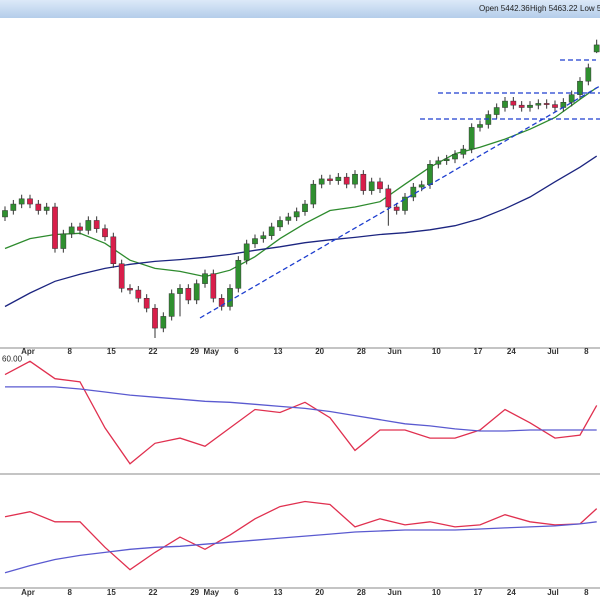 This screenshot has width=600, height=600. I want to click on header-open: Open 5442.36, so click(504, 8).